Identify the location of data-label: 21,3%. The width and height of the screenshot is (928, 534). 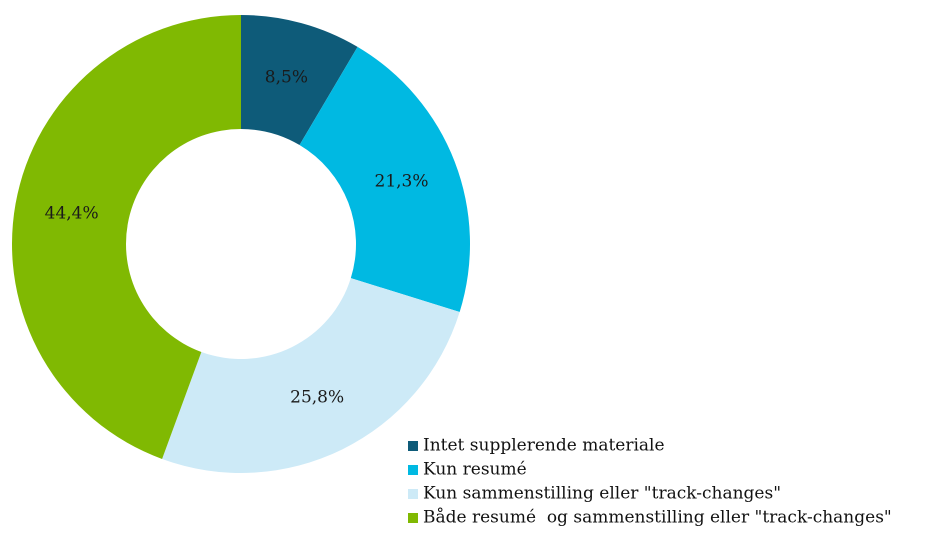
(402, 182).